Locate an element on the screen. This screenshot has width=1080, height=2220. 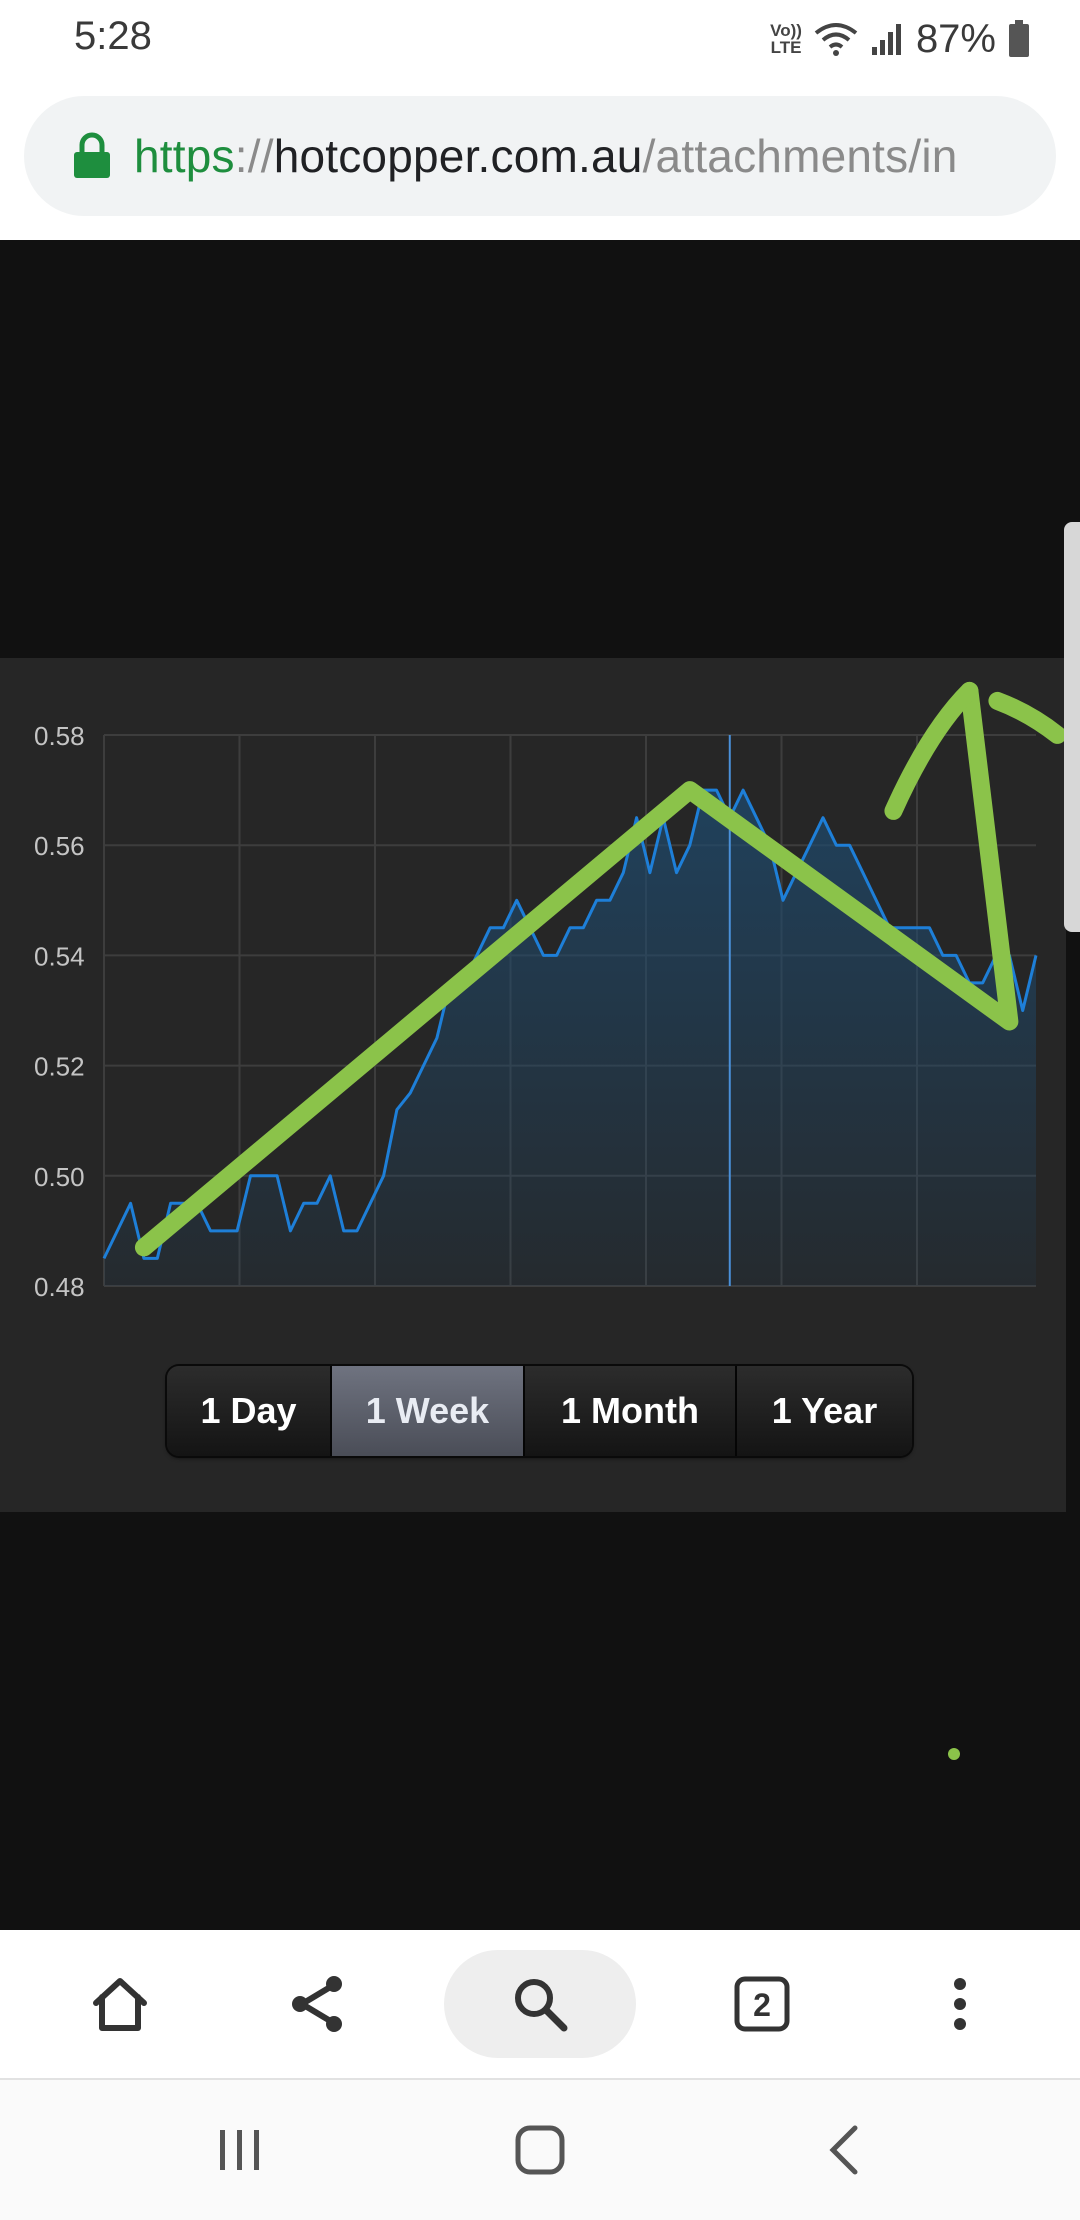
drawing-dot is located at coordinates (954, 1754).